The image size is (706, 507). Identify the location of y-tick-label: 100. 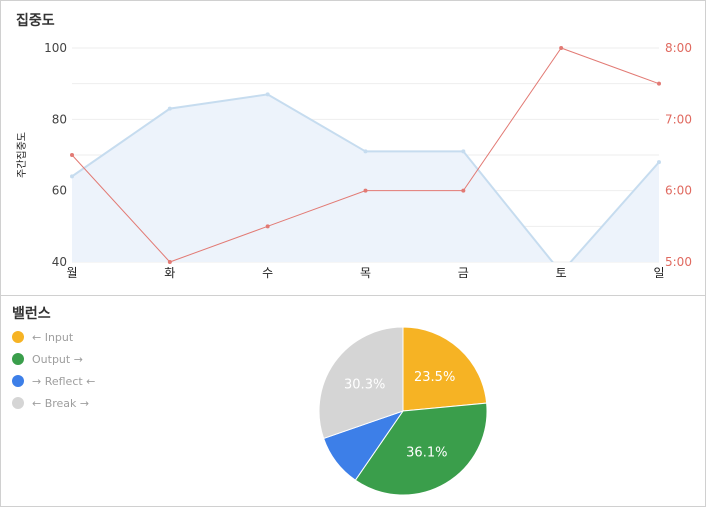
(55, 48).